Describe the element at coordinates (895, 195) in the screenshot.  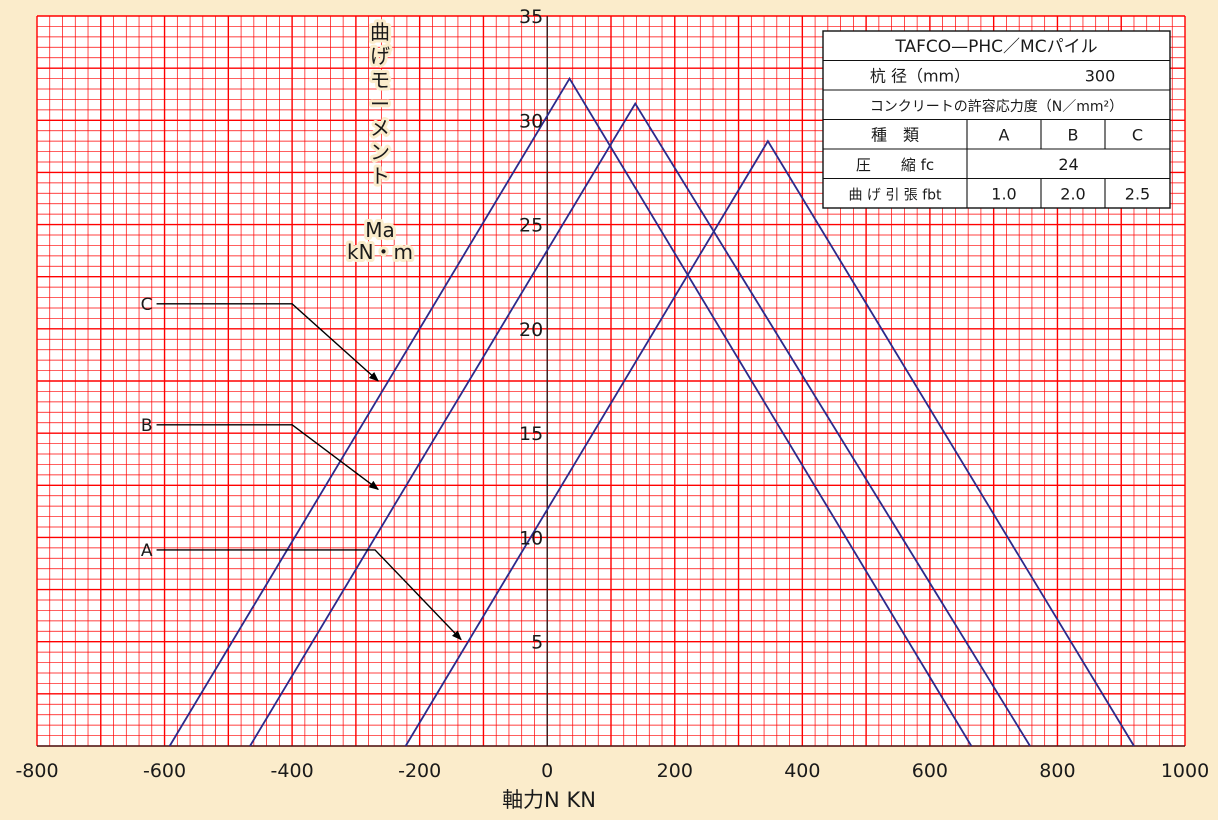
I see `table-bending-tension-label: 曲 げ 引 張 fbt` at that location.